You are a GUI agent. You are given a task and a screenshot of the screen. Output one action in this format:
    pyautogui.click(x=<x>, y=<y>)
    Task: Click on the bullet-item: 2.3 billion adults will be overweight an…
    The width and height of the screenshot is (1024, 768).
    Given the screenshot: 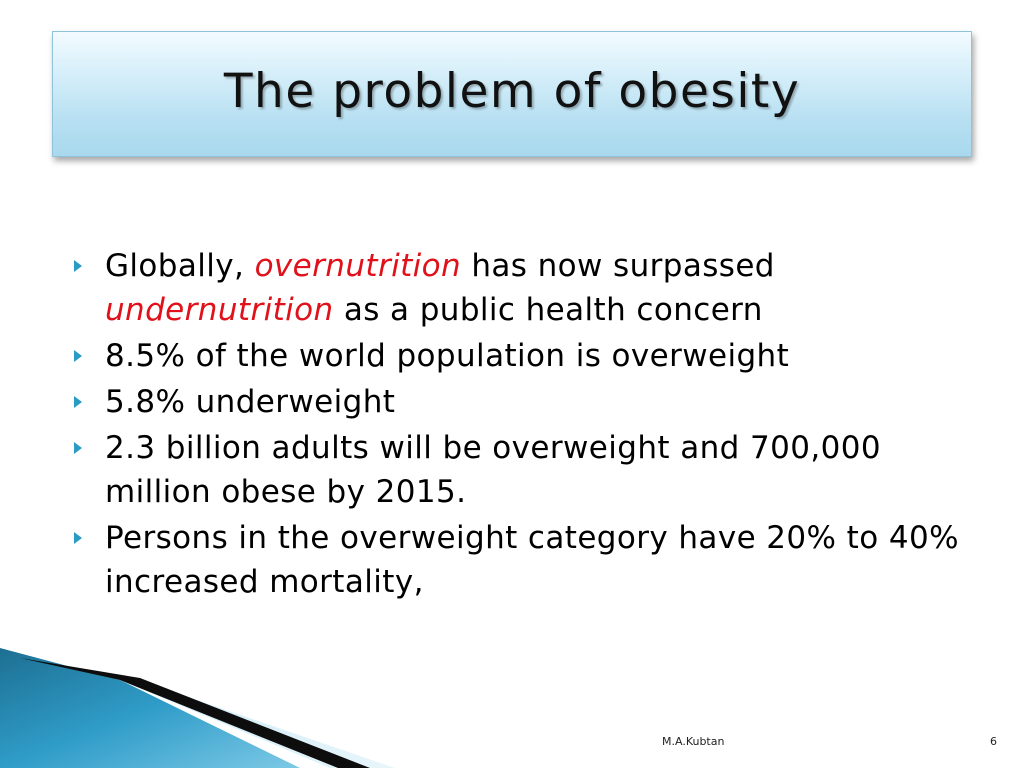 What is the action you would take?
    pyautogui.click(x=524, y=470)
    